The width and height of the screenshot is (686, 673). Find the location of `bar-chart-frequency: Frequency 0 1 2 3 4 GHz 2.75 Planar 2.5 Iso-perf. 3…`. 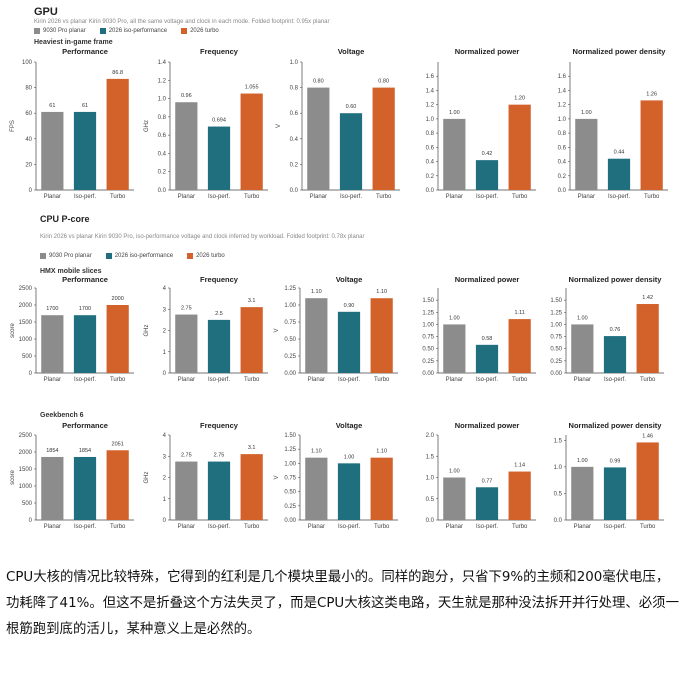

bar-chart-frequency: Frequency 0 1 2 3 4 GHz 2.75 Planar 2.5 Iso-perf. 3… is located at coordinates (206, 329).